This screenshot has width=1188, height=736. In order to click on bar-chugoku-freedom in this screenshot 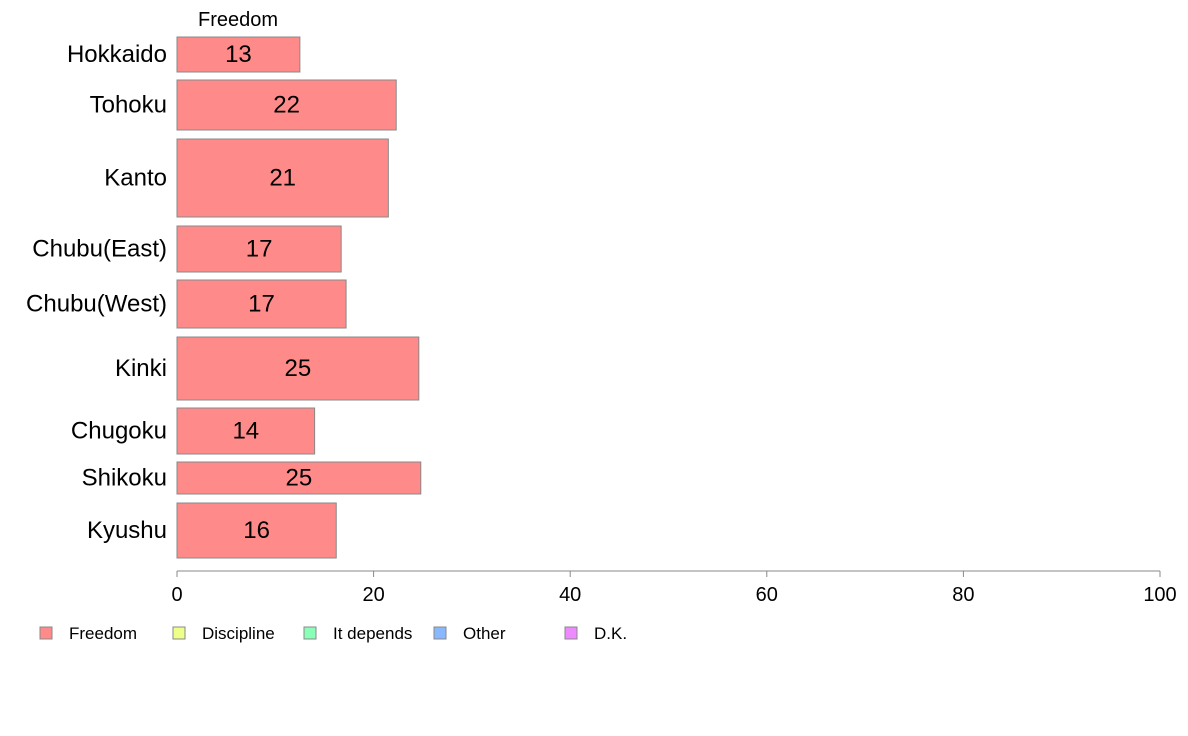, I will do `click(246, 431)`.